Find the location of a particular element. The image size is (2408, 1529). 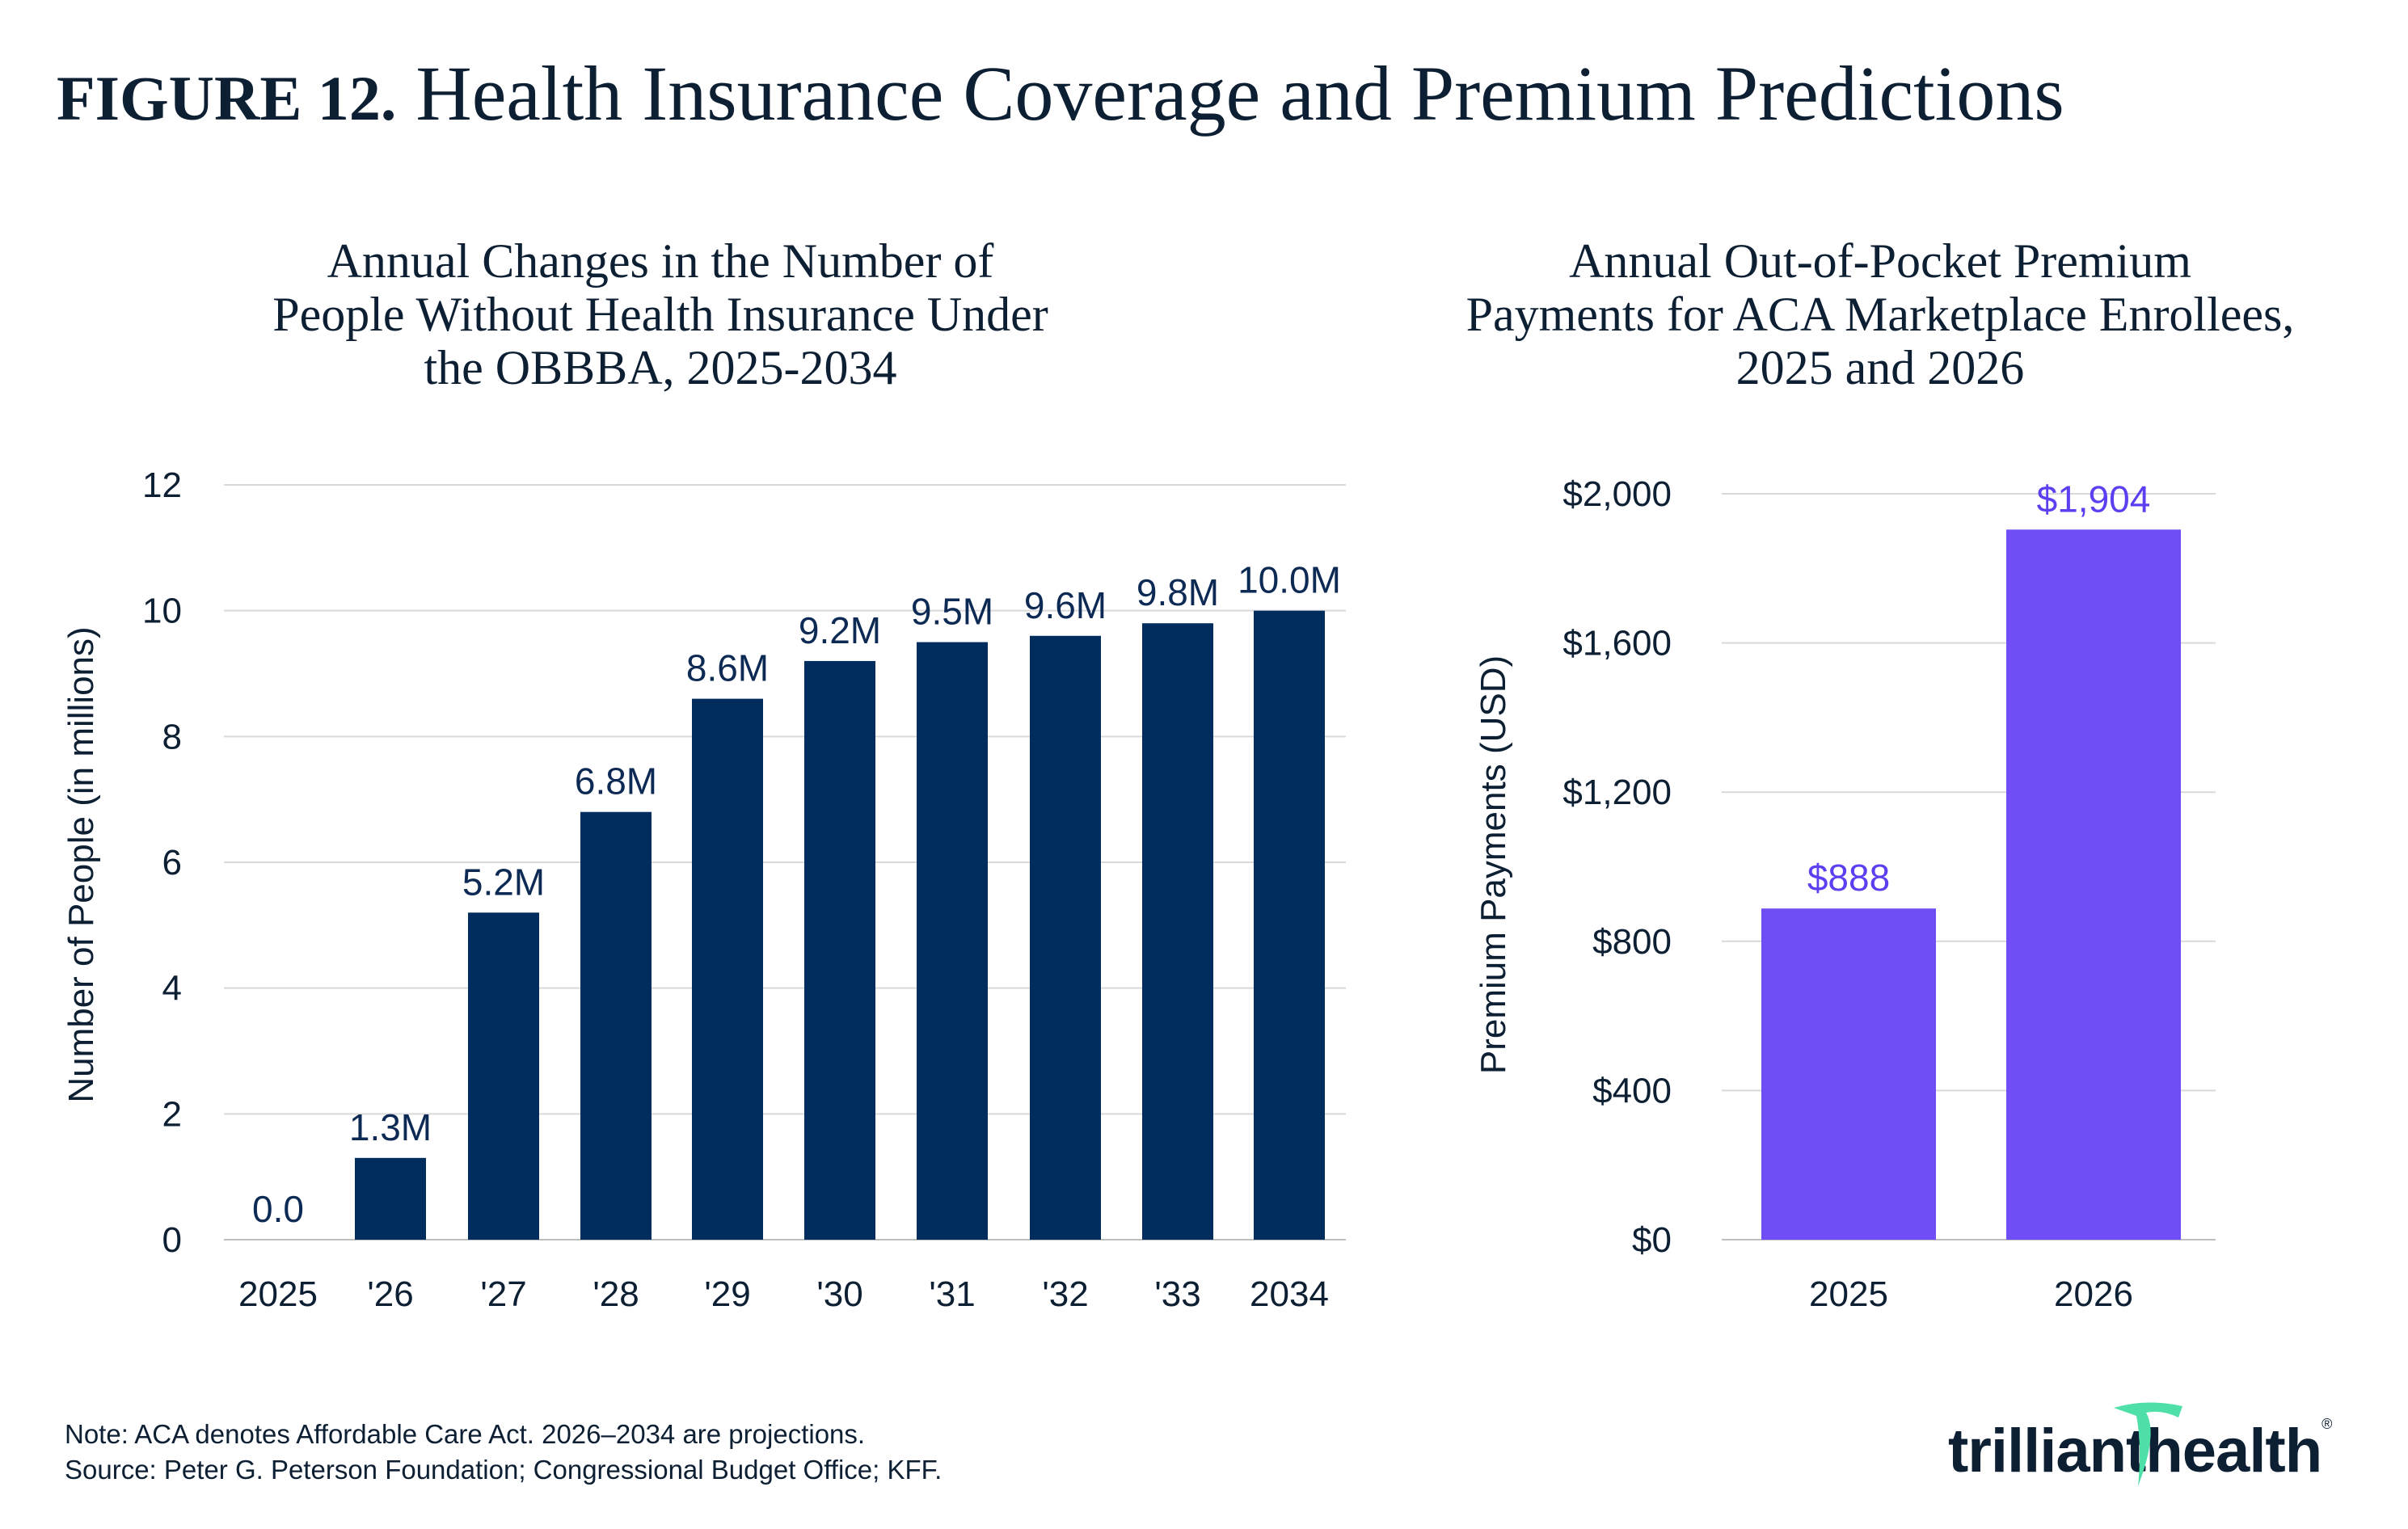

left-bar-data-label: 0.0 is located at coordinates (278, 1209).